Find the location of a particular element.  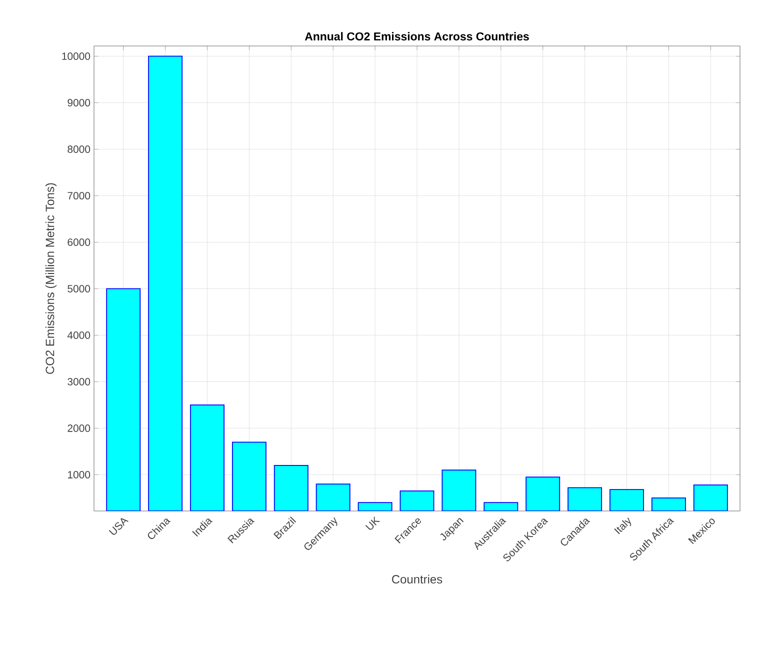

y-tick-label: 7000 is located at coordinates (79, 196).